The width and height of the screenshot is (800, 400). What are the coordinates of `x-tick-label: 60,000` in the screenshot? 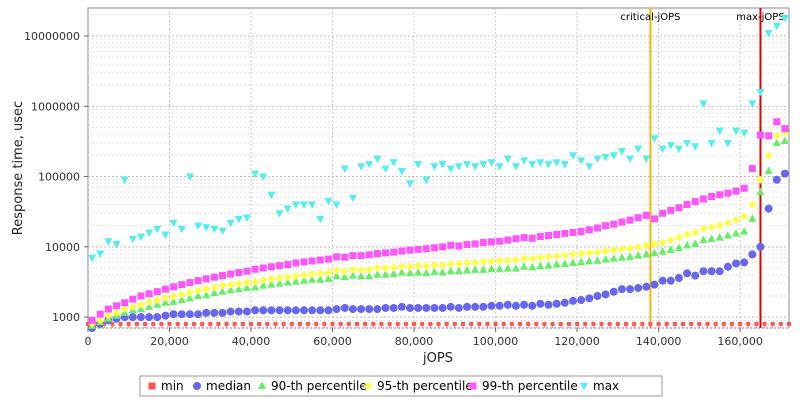 It's located at (332, 341).